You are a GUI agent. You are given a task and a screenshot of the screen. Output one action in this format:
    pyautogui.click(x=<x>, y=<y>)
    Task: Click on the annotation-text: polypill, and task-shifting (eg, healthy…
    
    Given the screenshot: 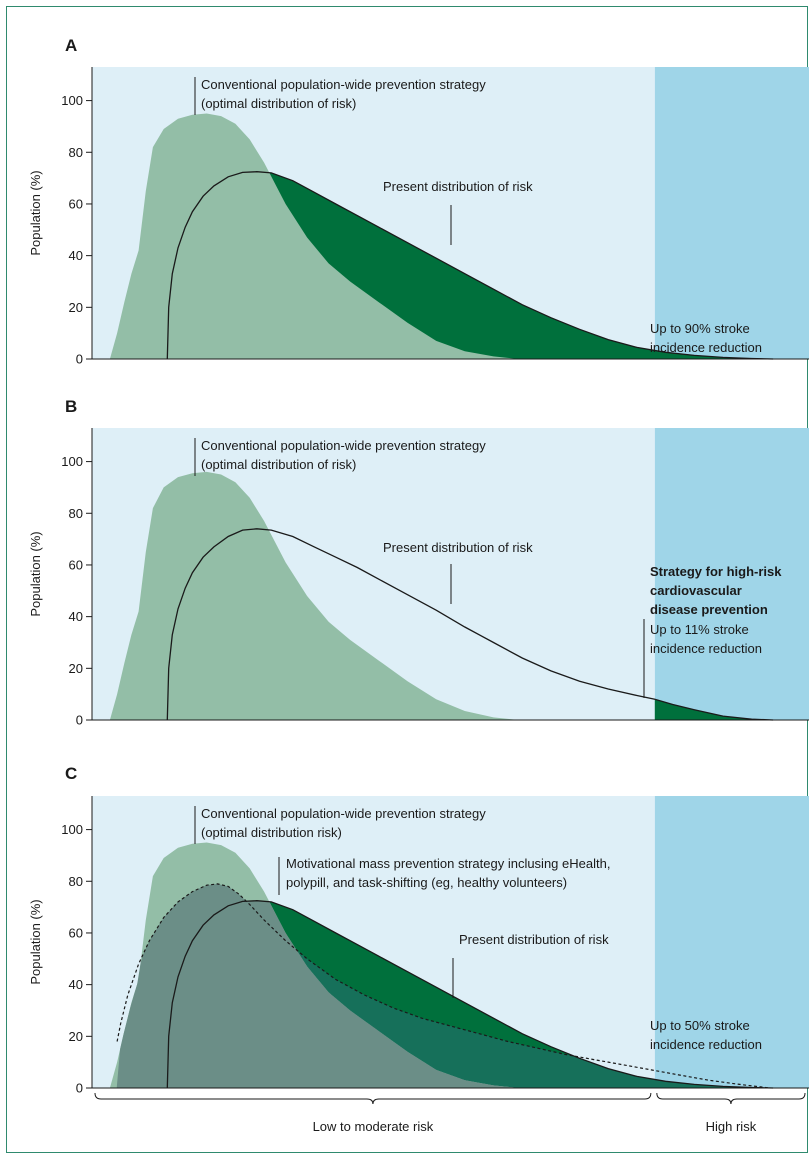 What is the action you would take?
    pyautogui.click(x=426, y=882)
    